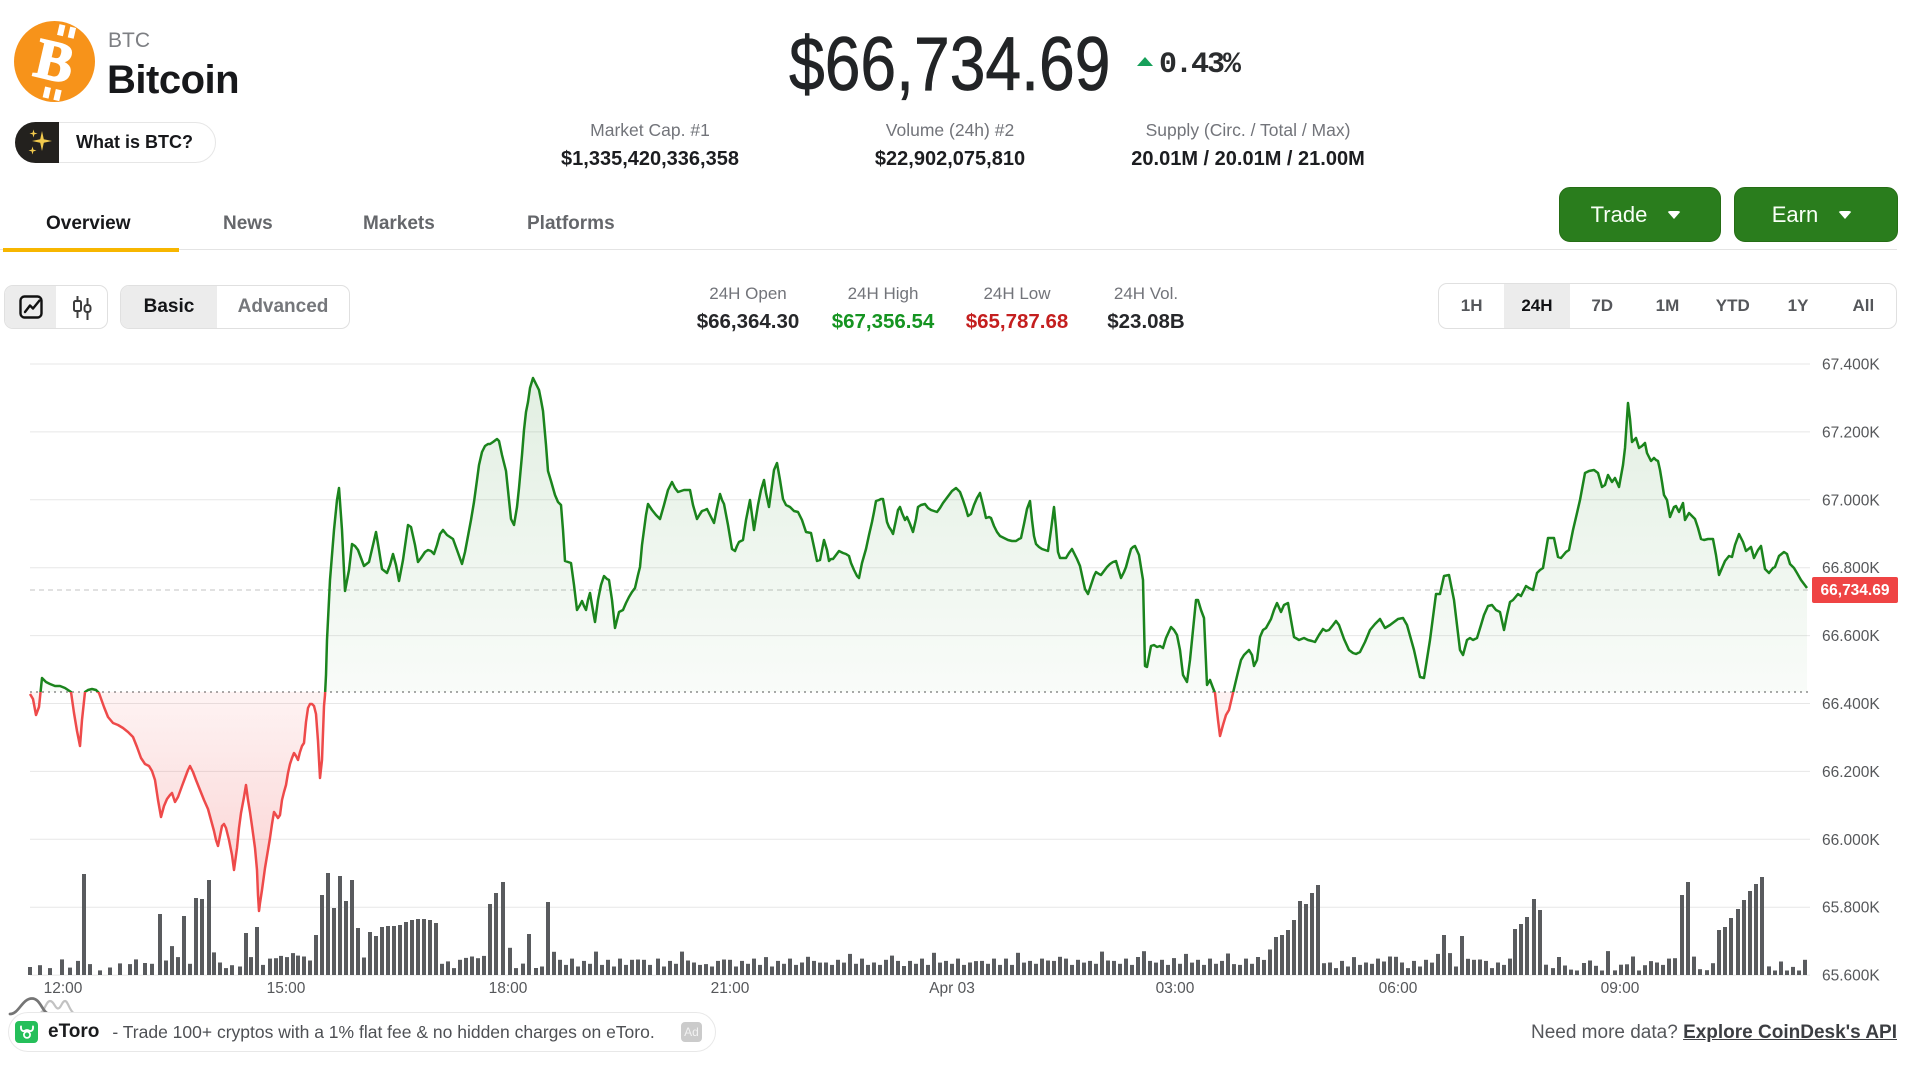 The width and height of the screenshot is (1920, 1066). Describe the element at coordinates (286, 988) in the screenshot. I see `svg-text: 15:00` at that location.